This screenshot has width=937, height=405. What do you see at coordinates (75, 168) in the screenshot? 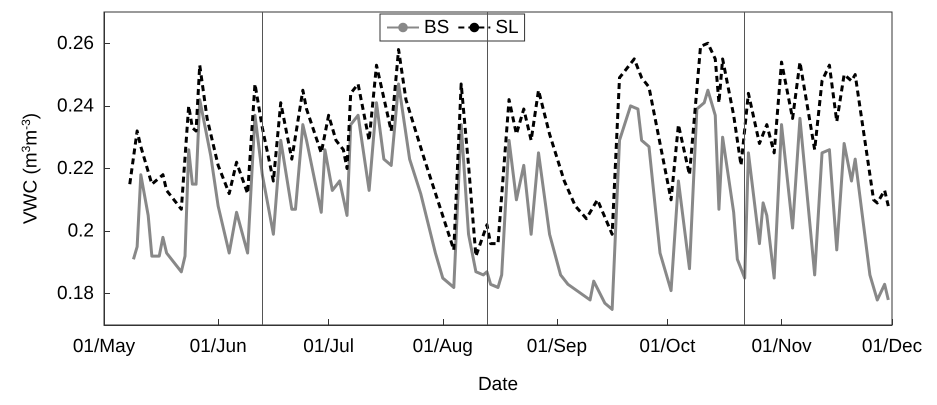
I see `y-tick-label: 0.22` at bounding box center [75, 168].